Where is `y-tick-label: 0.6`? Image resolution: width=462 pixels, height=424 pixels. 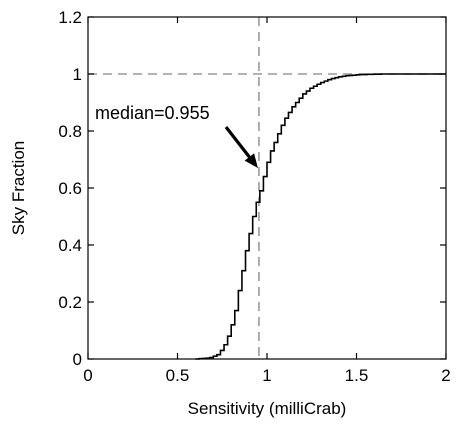
y-tick-label: 0.6 is located at coordinates (70, 188).